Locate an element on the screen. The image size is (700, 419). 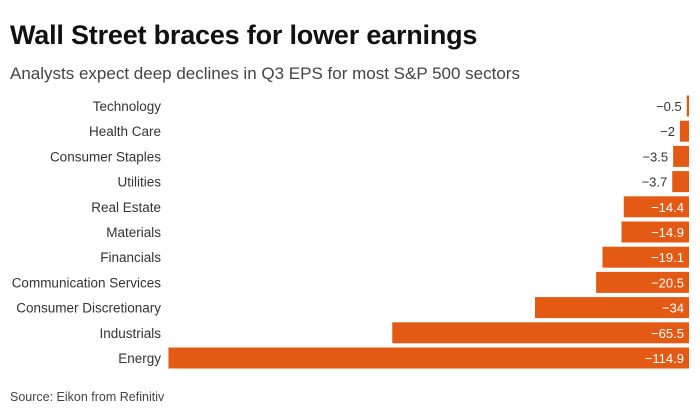
value-label: −14.9 is located at coordinates (667, 232).